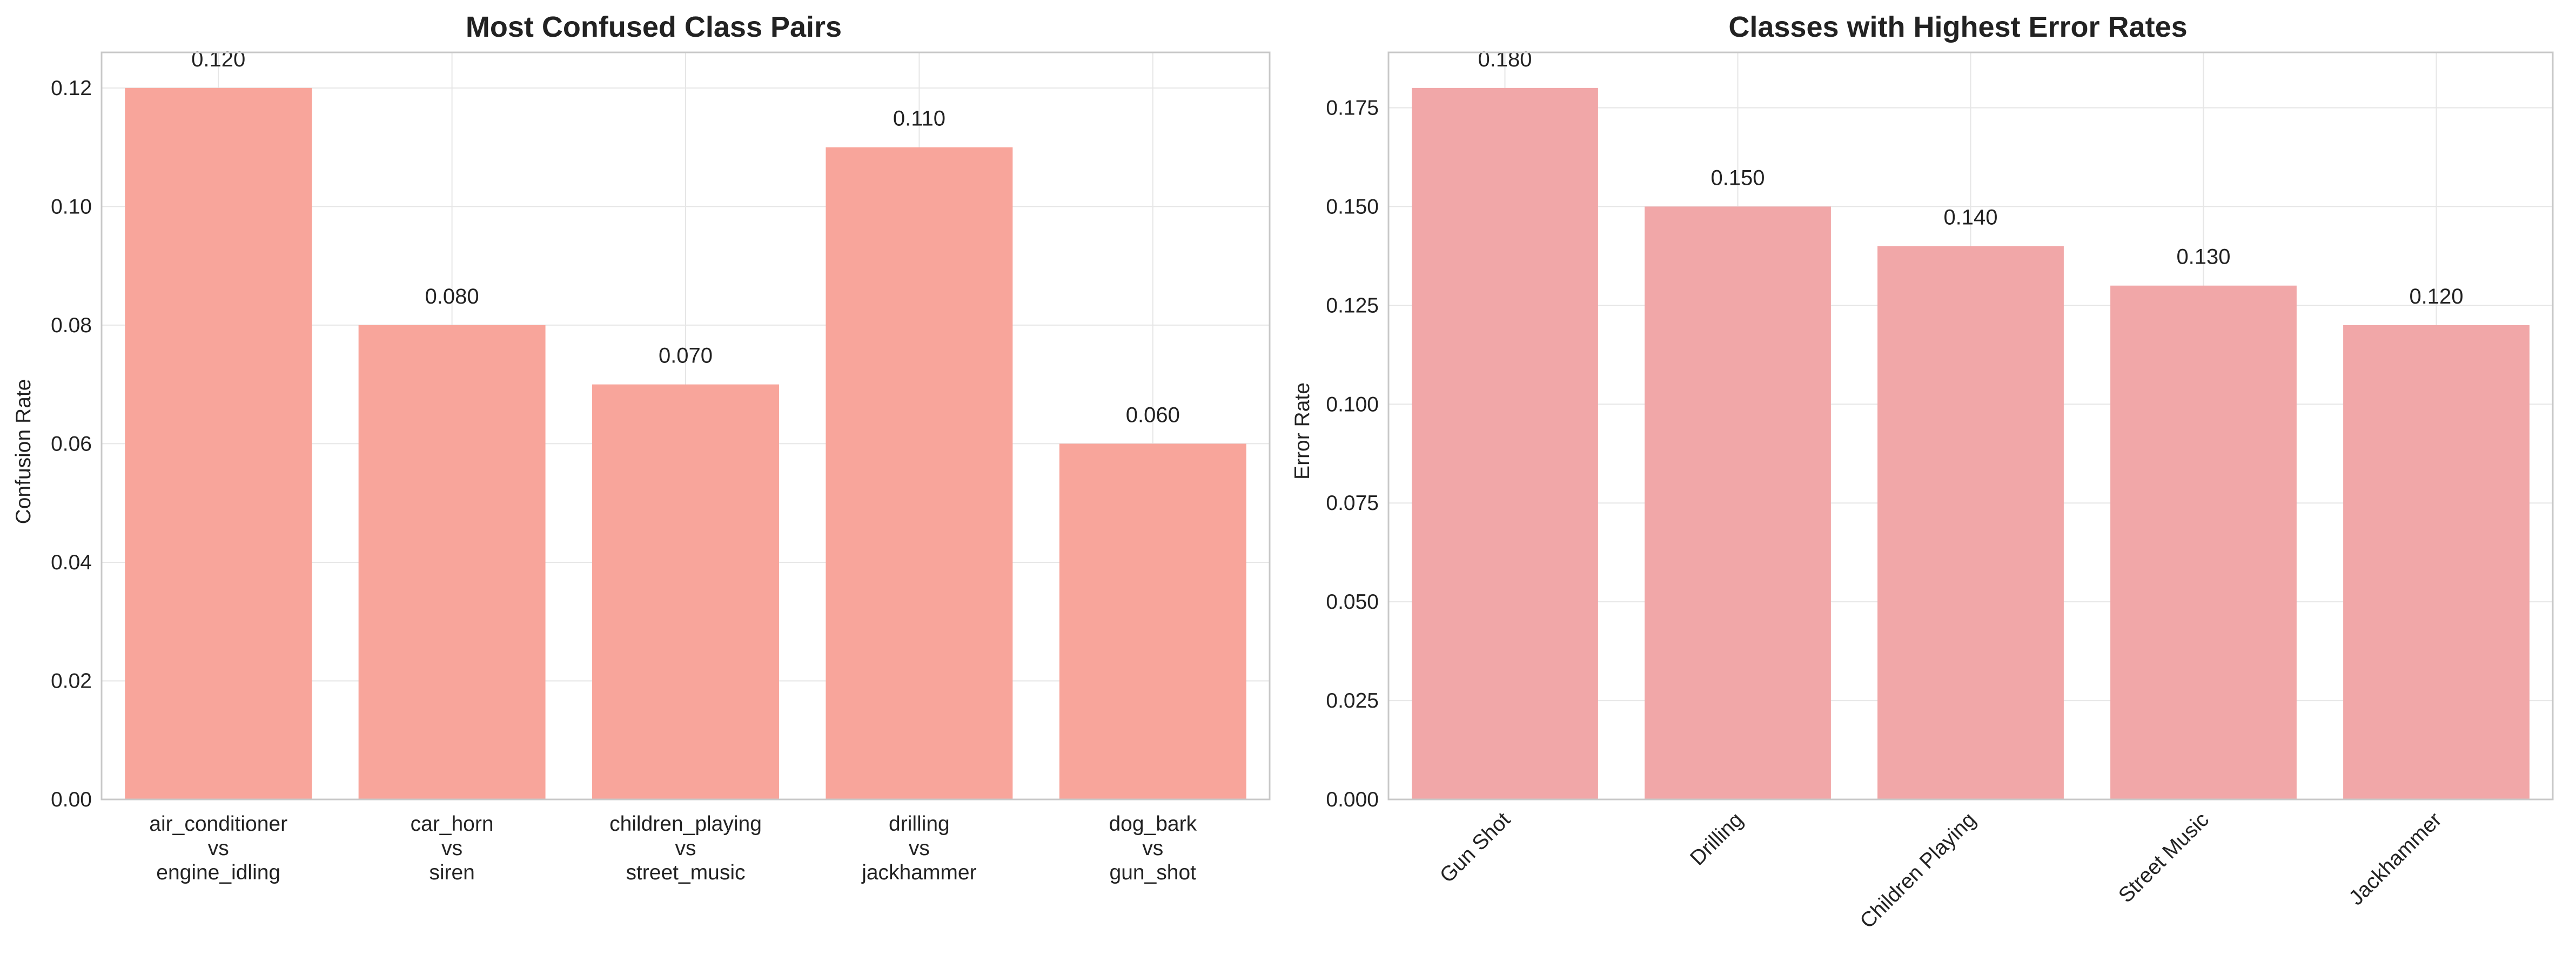 The image size is (2576, 955). Describe the element at coordinates (918, 848) in the screenshot. I see `x-tick-label: drilling vs jackhammer` at that location.